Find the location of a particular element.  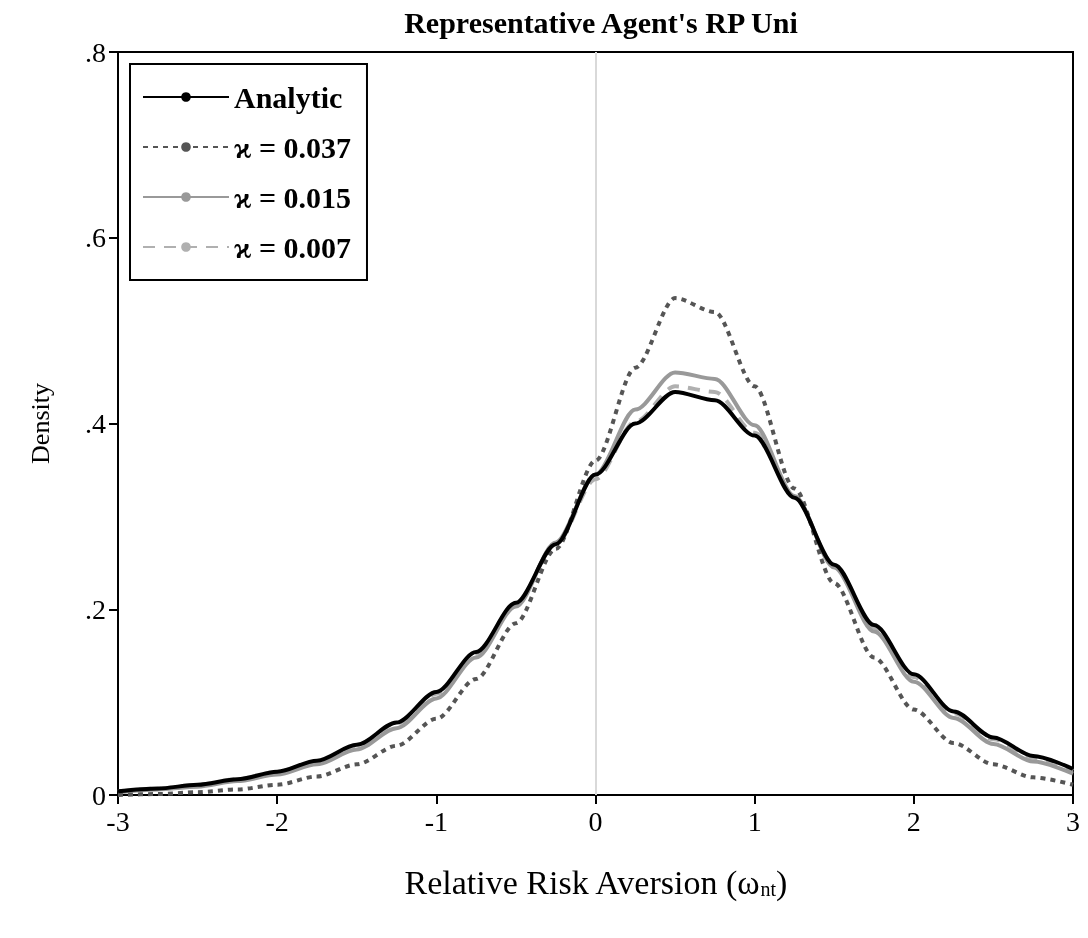

y-tick-label: .2 is located at coordinates (95, 609).